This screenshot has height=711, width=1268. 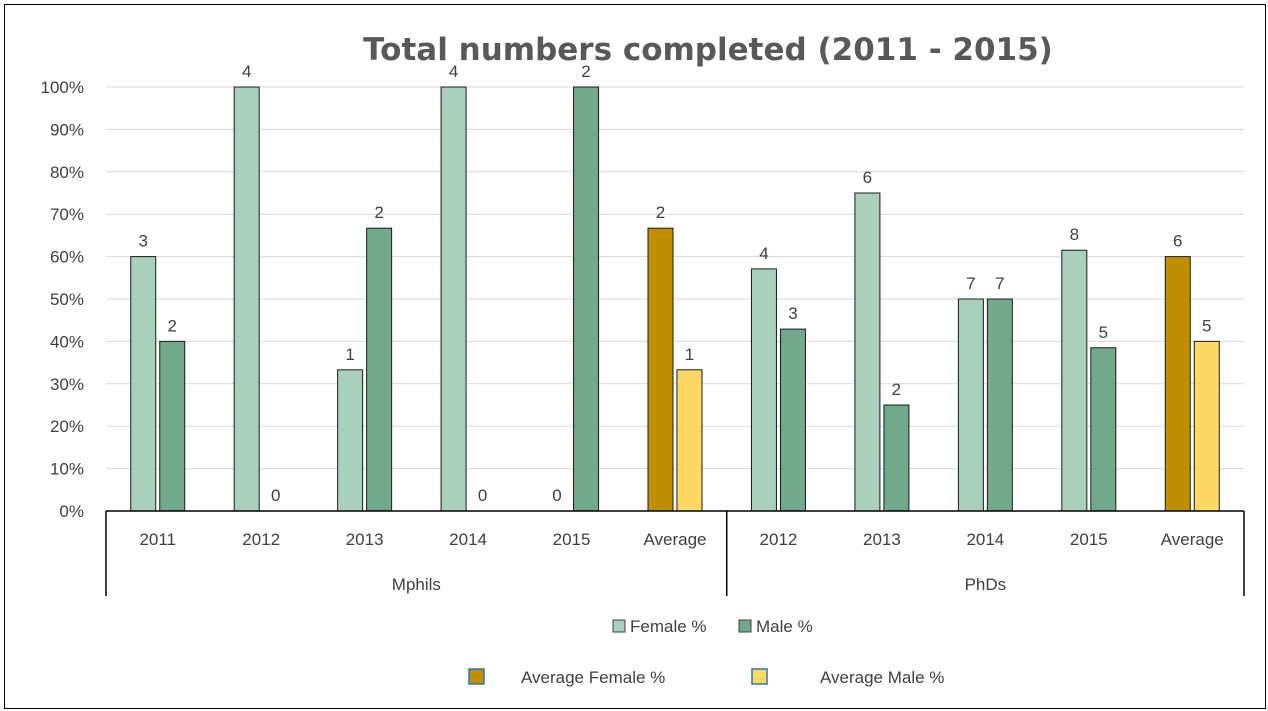 What do you see at coordinates (67, 384) in the screenshot?
I see `y-tick-label: 30%` at bounding box center [67, 384].